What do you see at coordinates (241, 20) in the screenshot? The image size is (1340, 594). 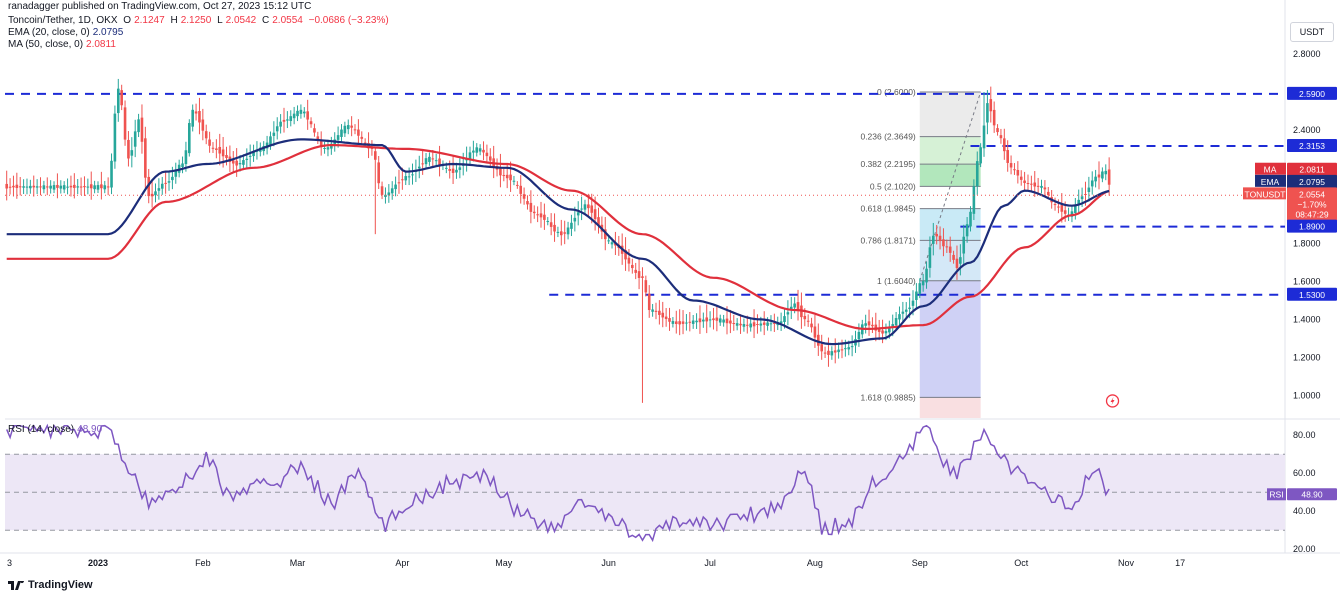 I see `low-value: 2.0542` at bounding box center [241, 20].